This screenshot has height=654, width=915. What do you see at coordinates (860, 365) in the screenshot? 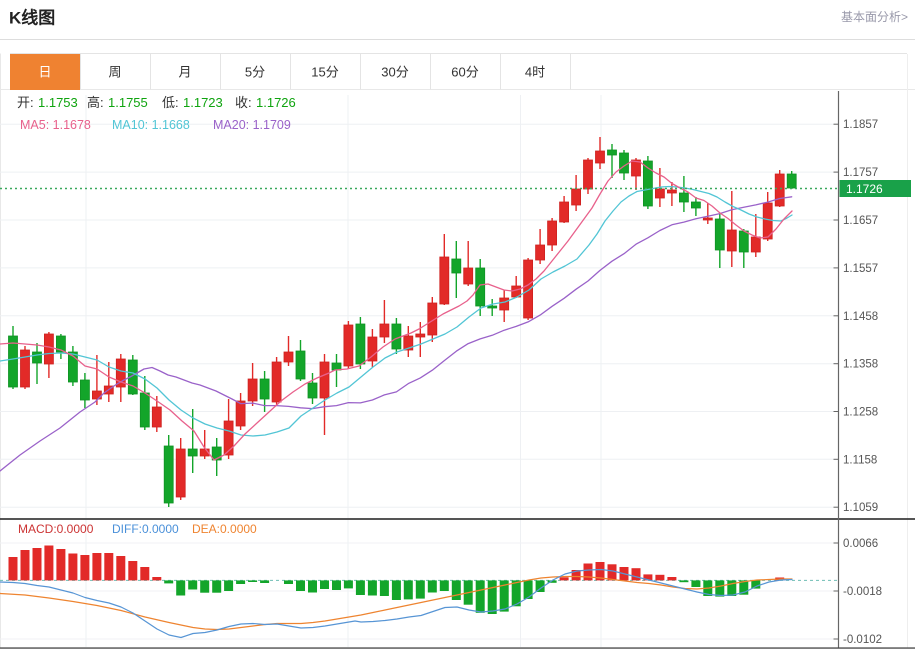
I see `svg-text: 1.1358` at bounding box center [860, 365].